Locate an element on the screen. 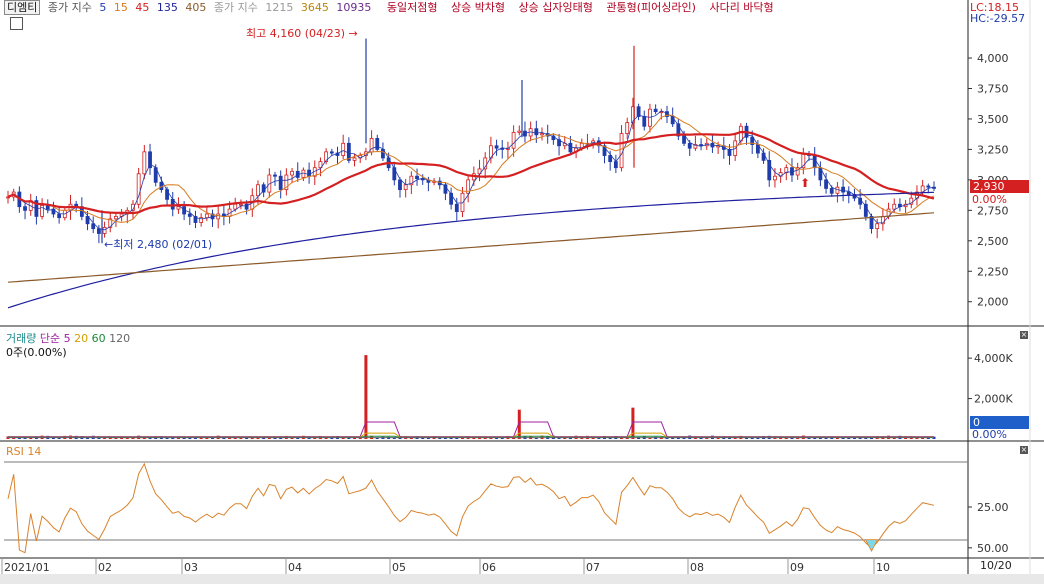  volume-ma-label: 단순 is located at coordinates (50, 338).